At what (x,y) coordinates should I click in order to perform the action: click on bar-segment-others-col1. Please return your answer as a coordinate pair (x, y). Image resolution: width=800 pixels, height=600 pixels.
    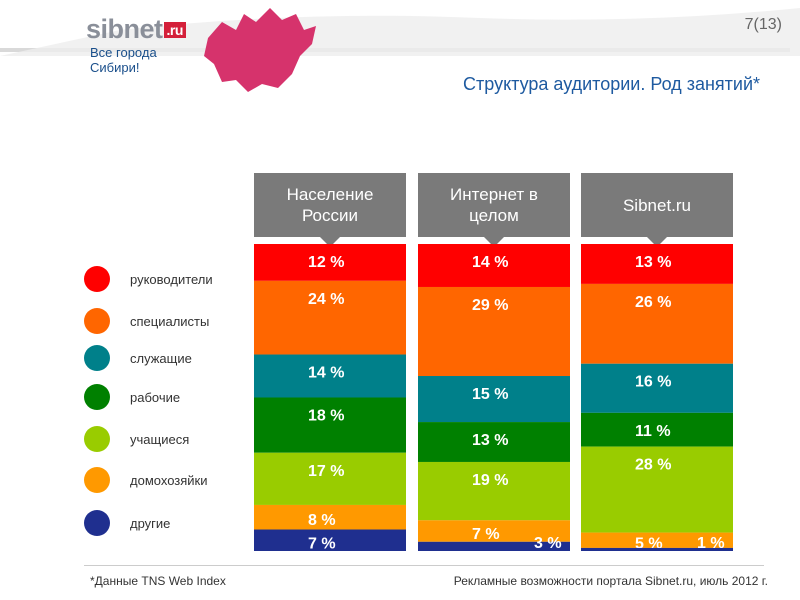
    Looking at the image, I should click on (330, 540).